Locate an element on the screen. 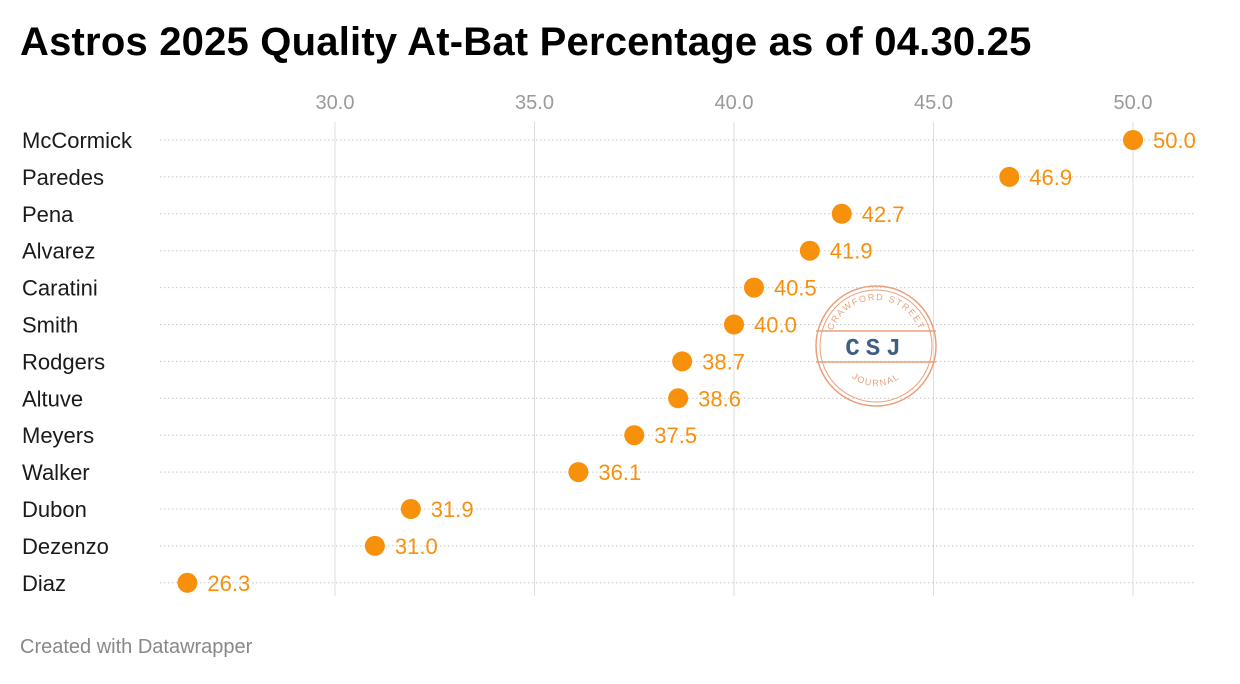 The height and width of the screenshot is (684, 1240). csj-watermark: CRAWFORD STREET CSJ JOURNAL is located at coordinates (876, 346).